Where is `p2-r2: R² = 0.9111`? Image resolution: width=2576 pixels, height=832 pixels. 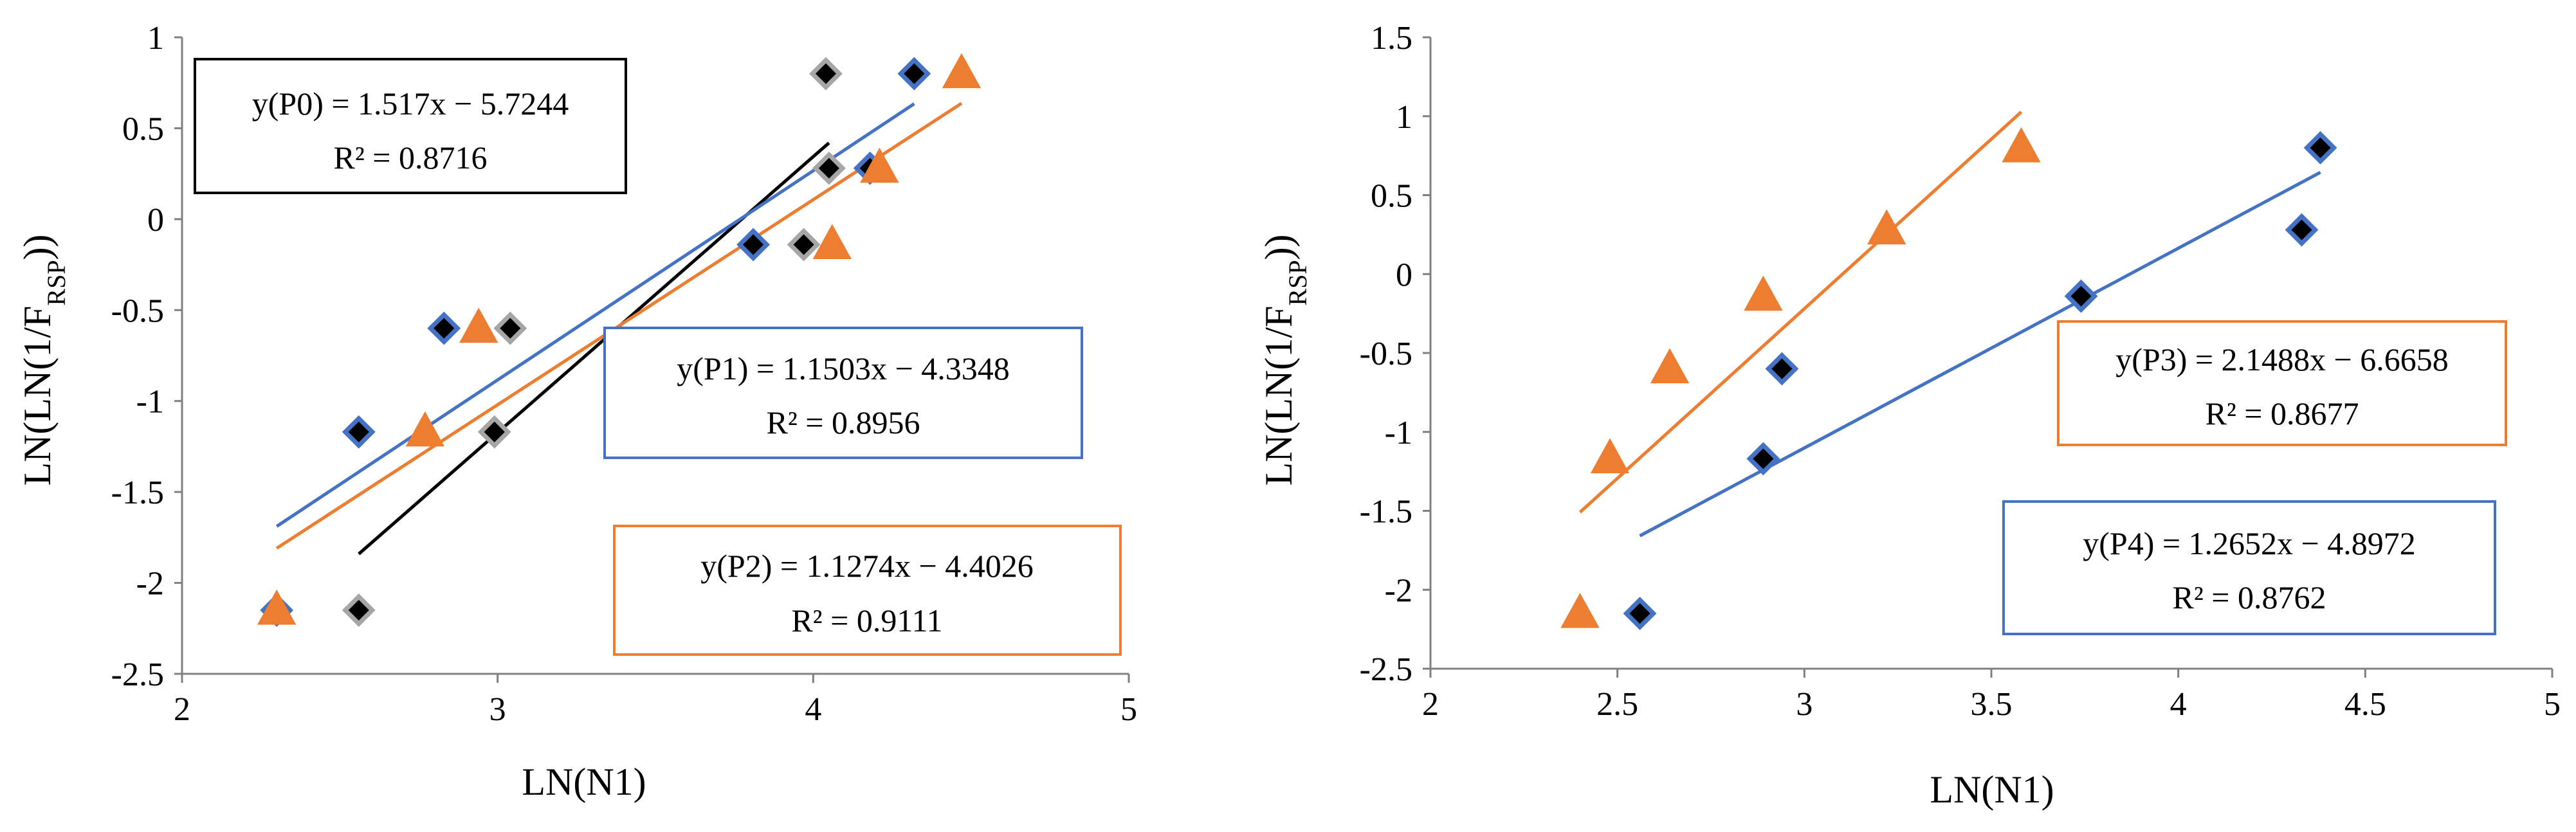 p2-r2: R² = 0.9111 is located at coordinates (866, 620).